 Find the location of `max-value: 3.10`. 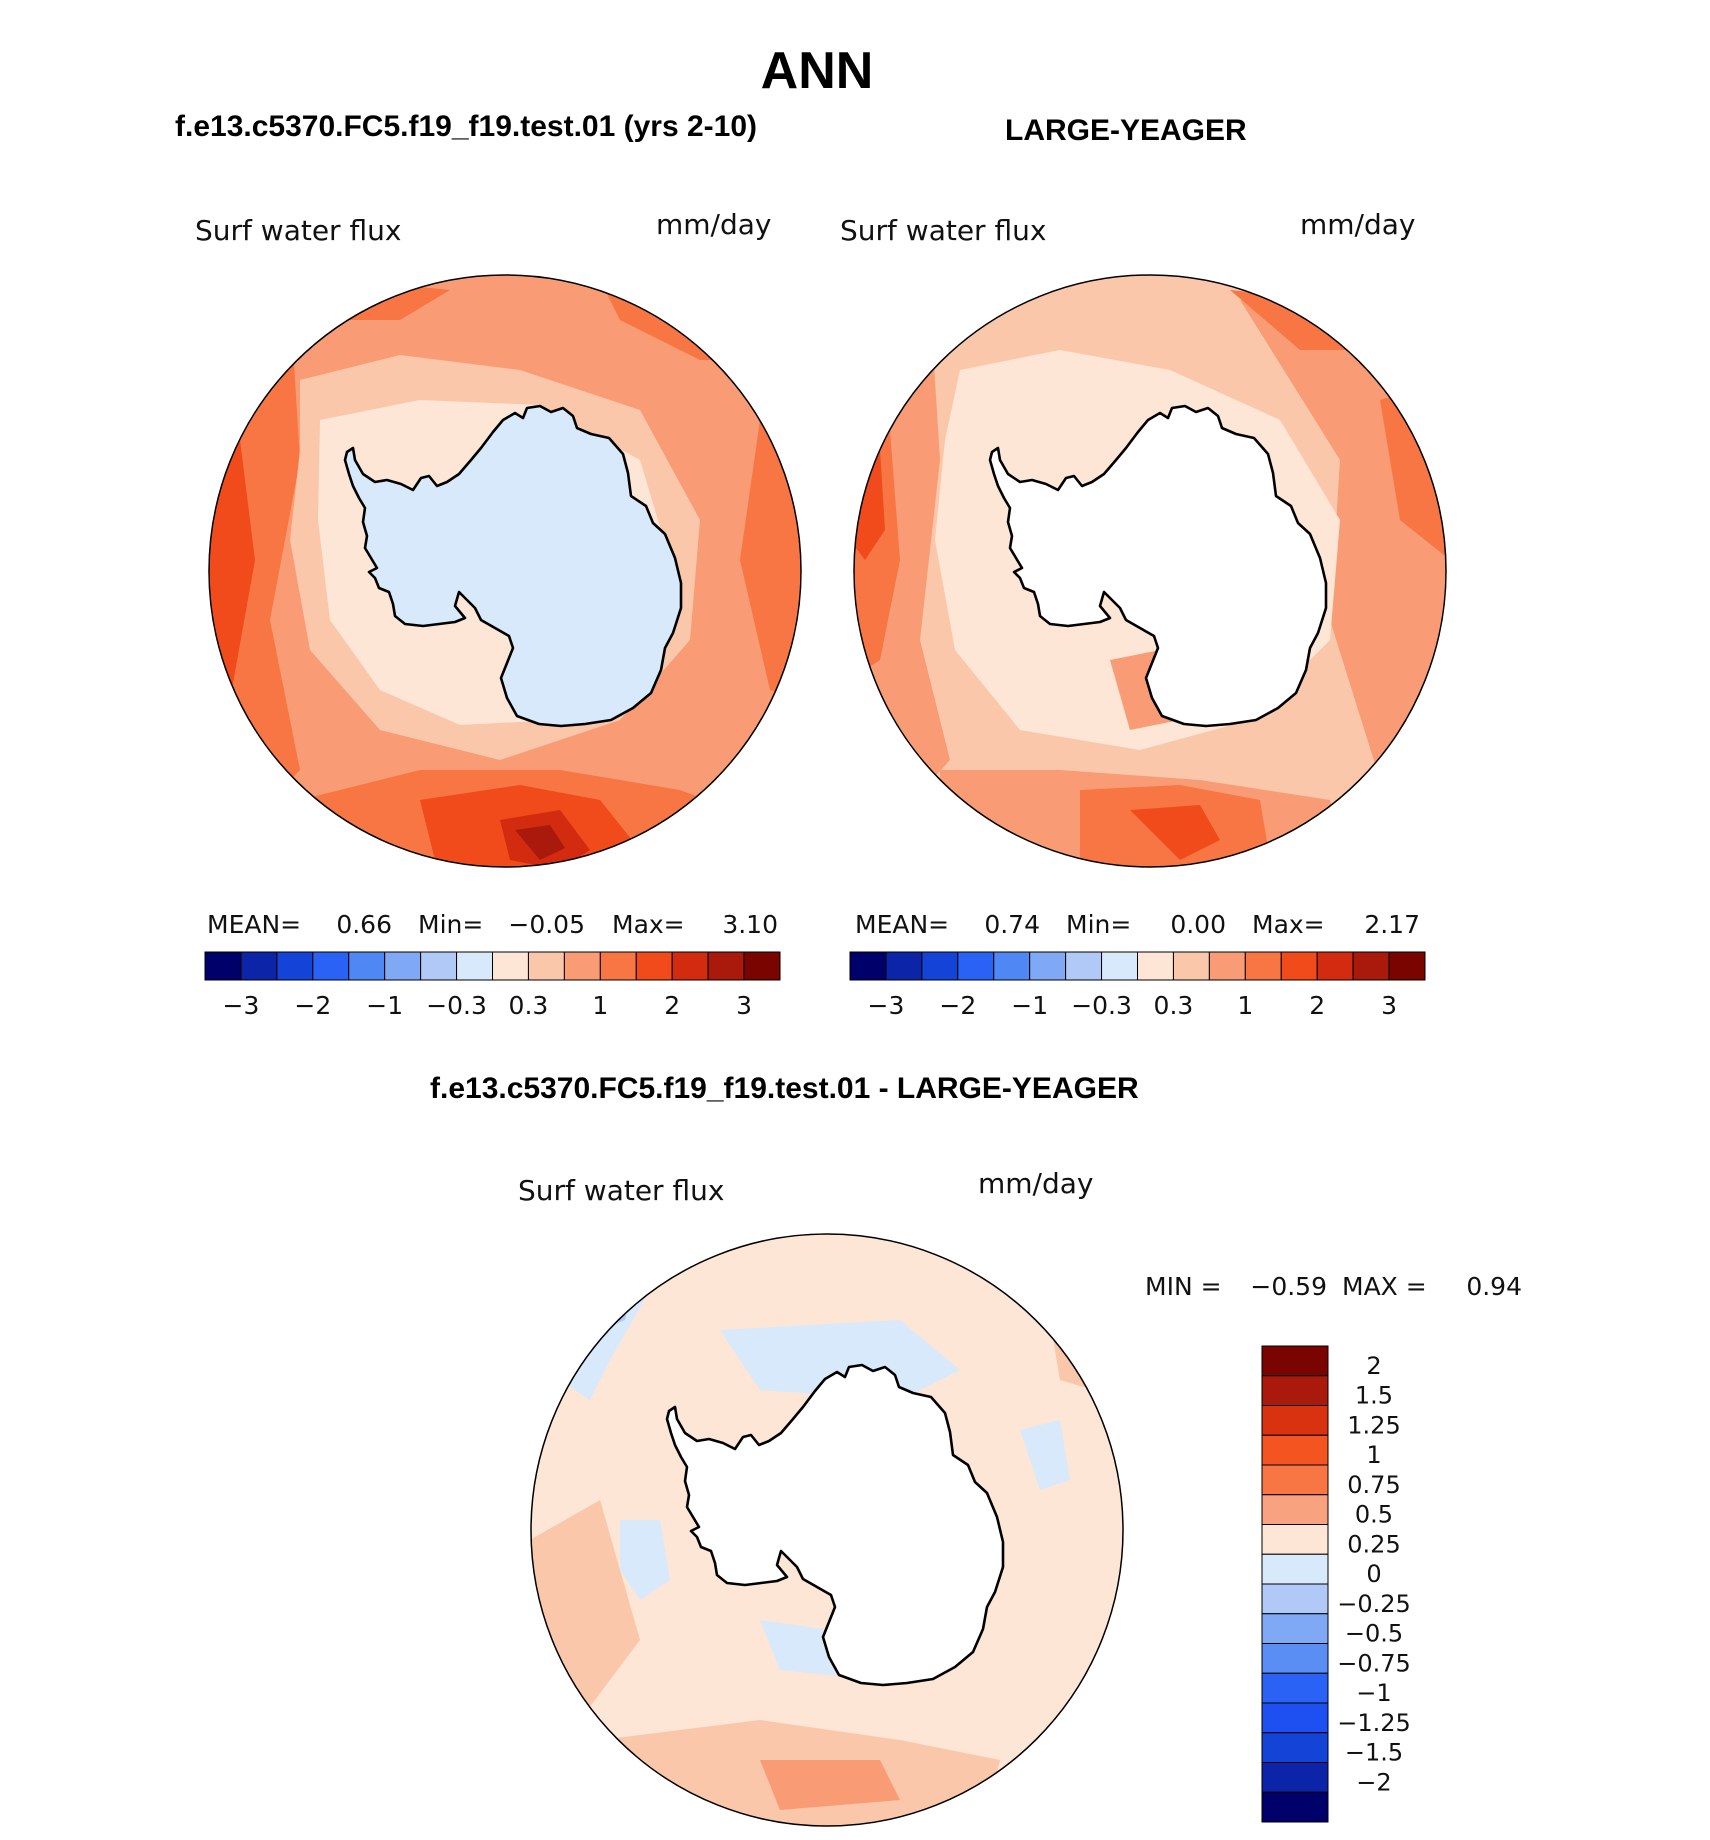

max-value: 3.10 is located at coordinates (750, 924).